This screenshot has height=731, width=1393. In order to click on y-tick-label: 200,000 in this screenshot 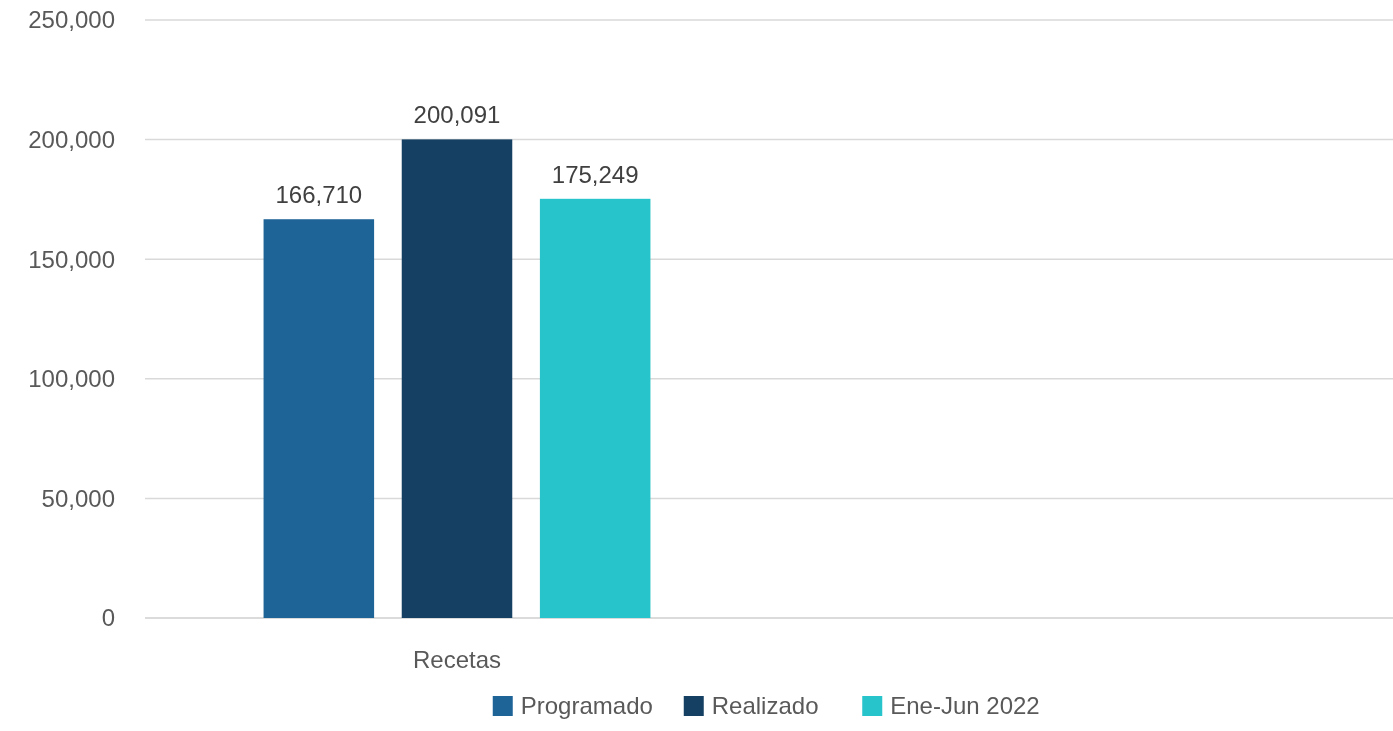, I will do `click(71, 139)`.